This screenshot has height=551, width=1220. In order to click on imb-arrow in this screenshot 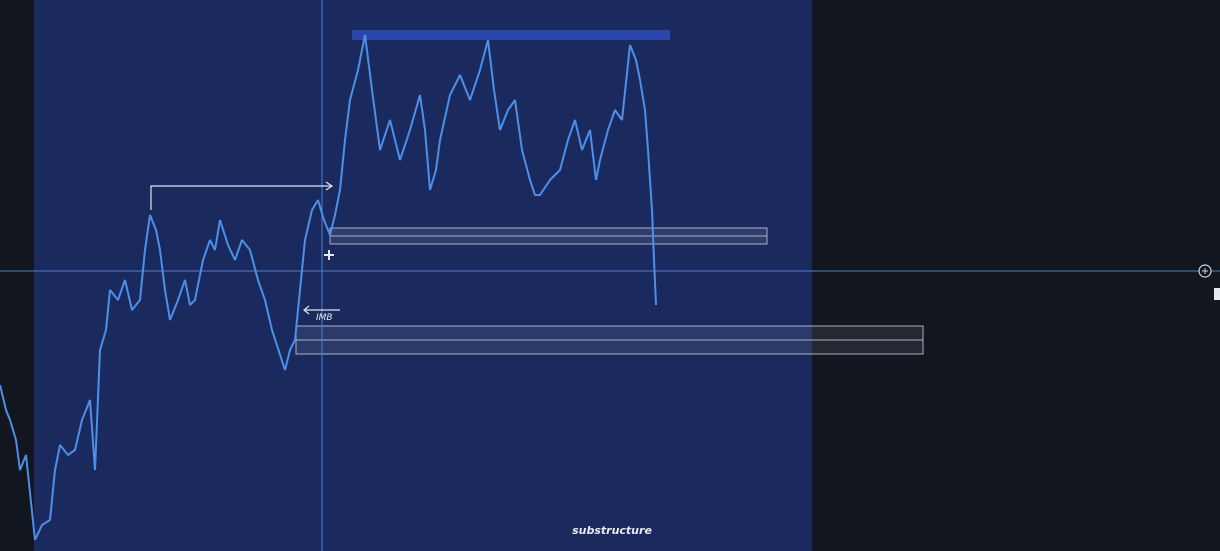, I will do `click(321, 310)`.